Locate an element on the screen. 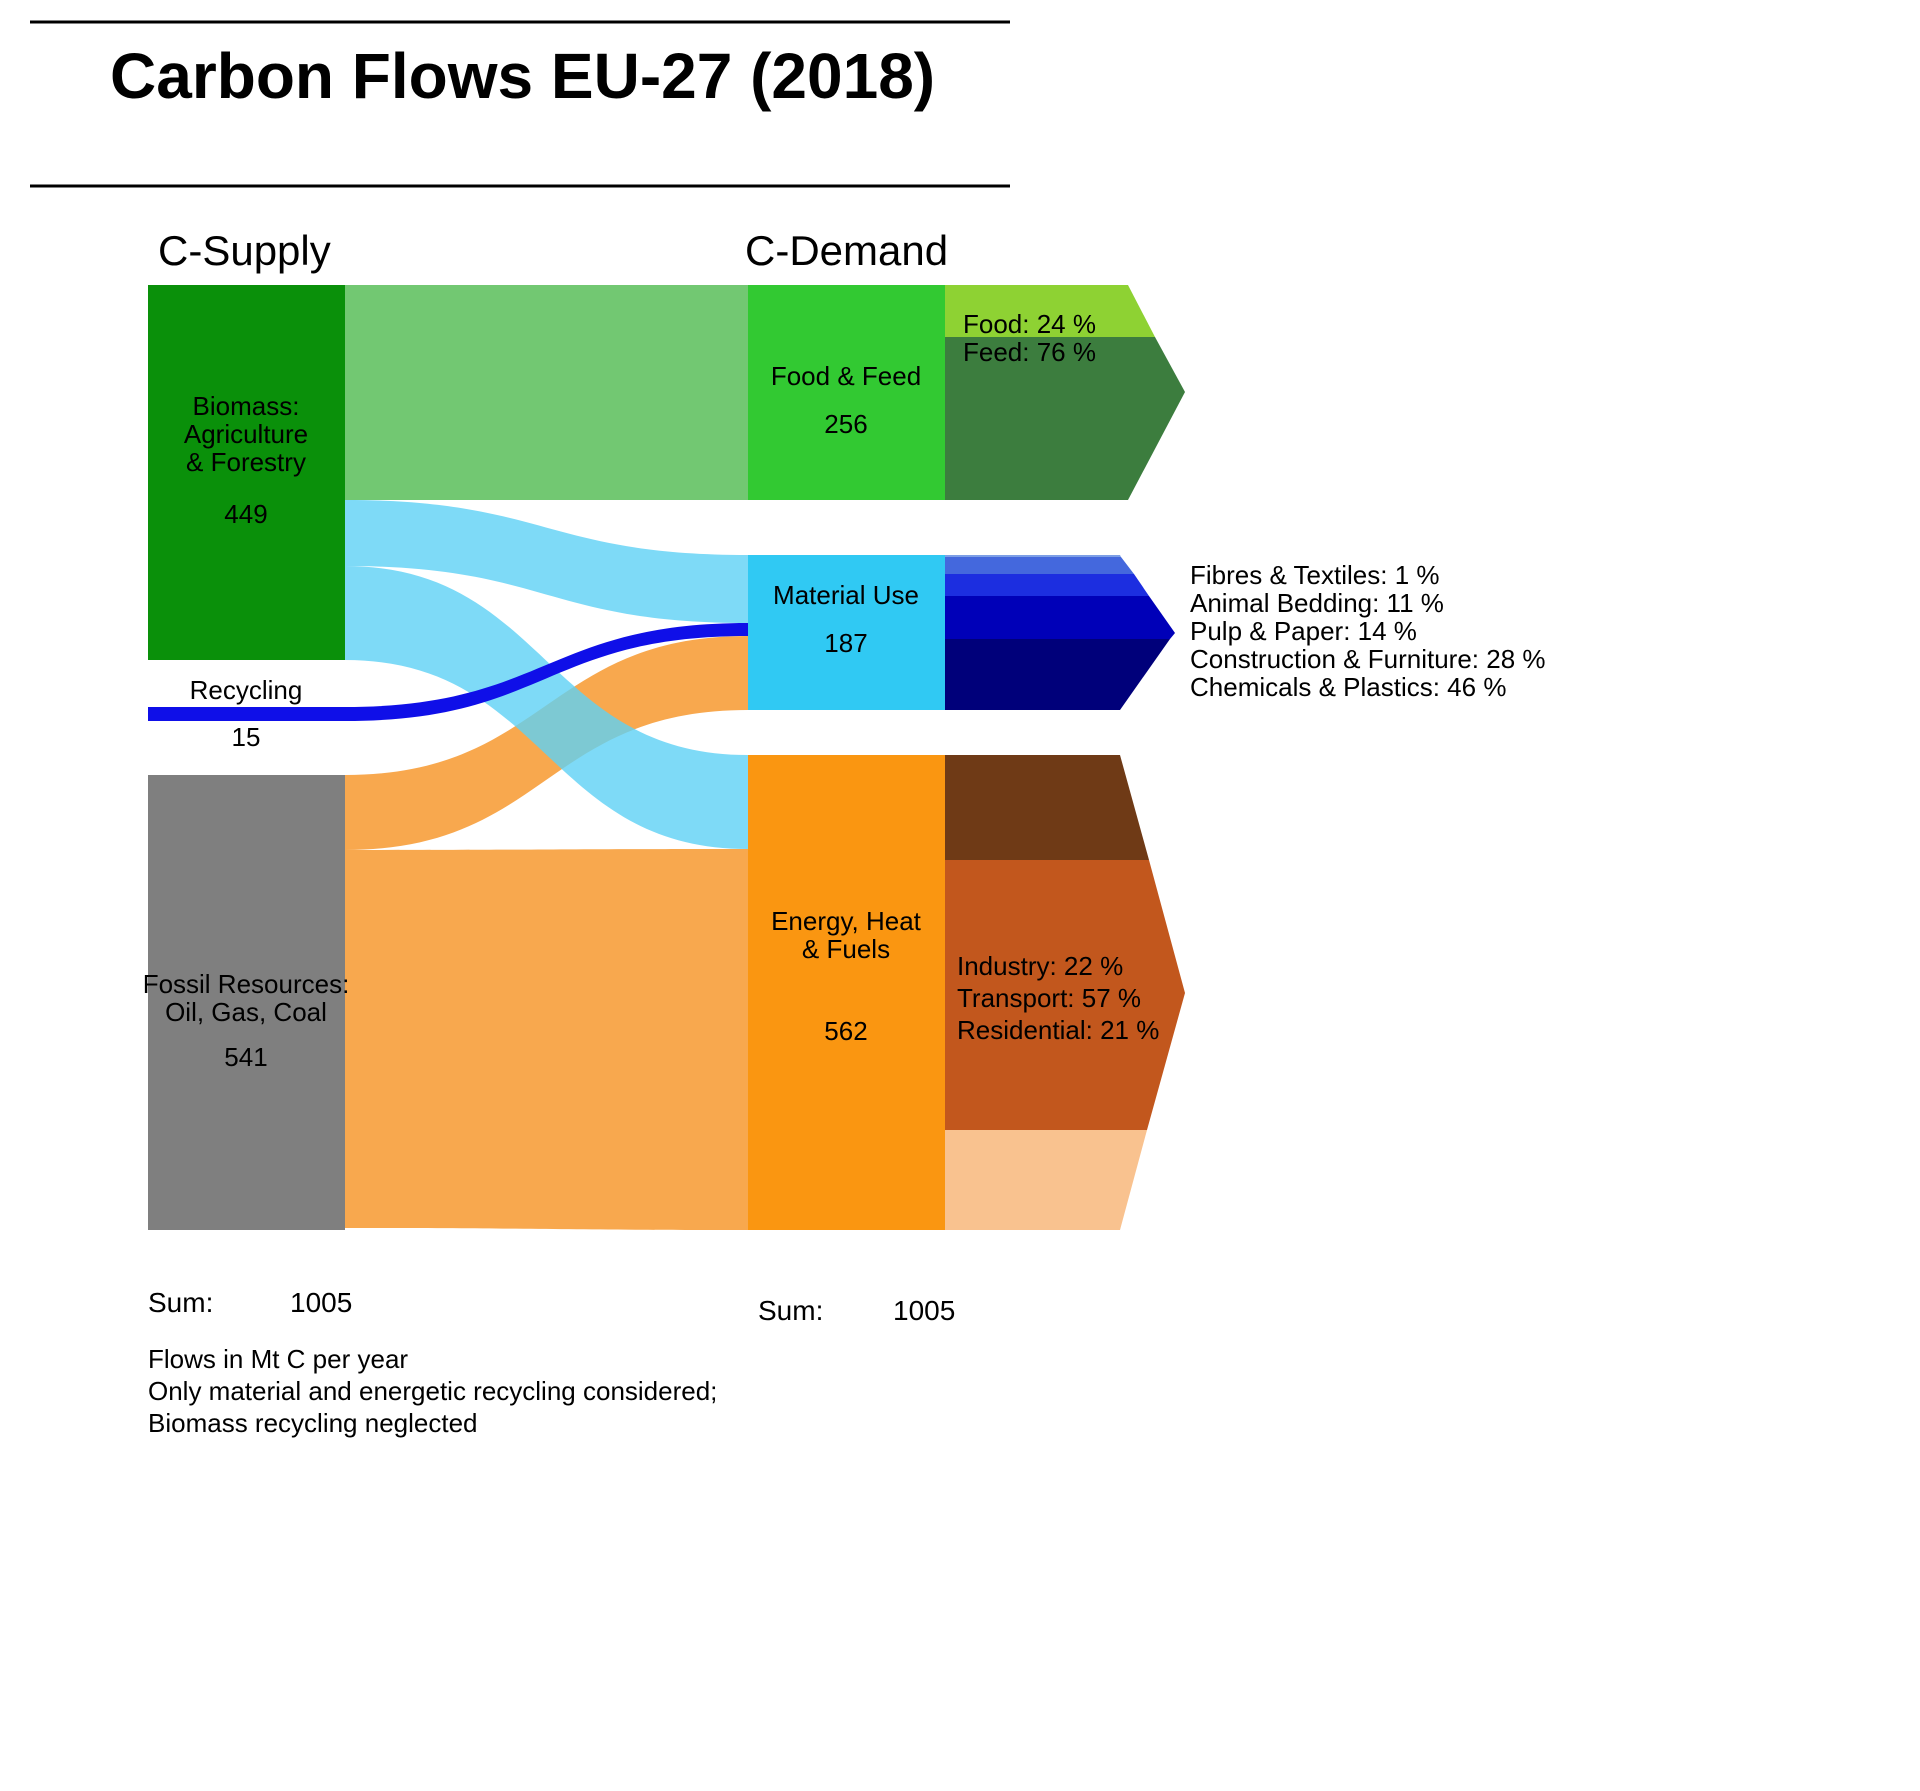 This screenshot has height=1791, width=1920. segment-chemicals-plastics is located at coordinates (1057, 674).